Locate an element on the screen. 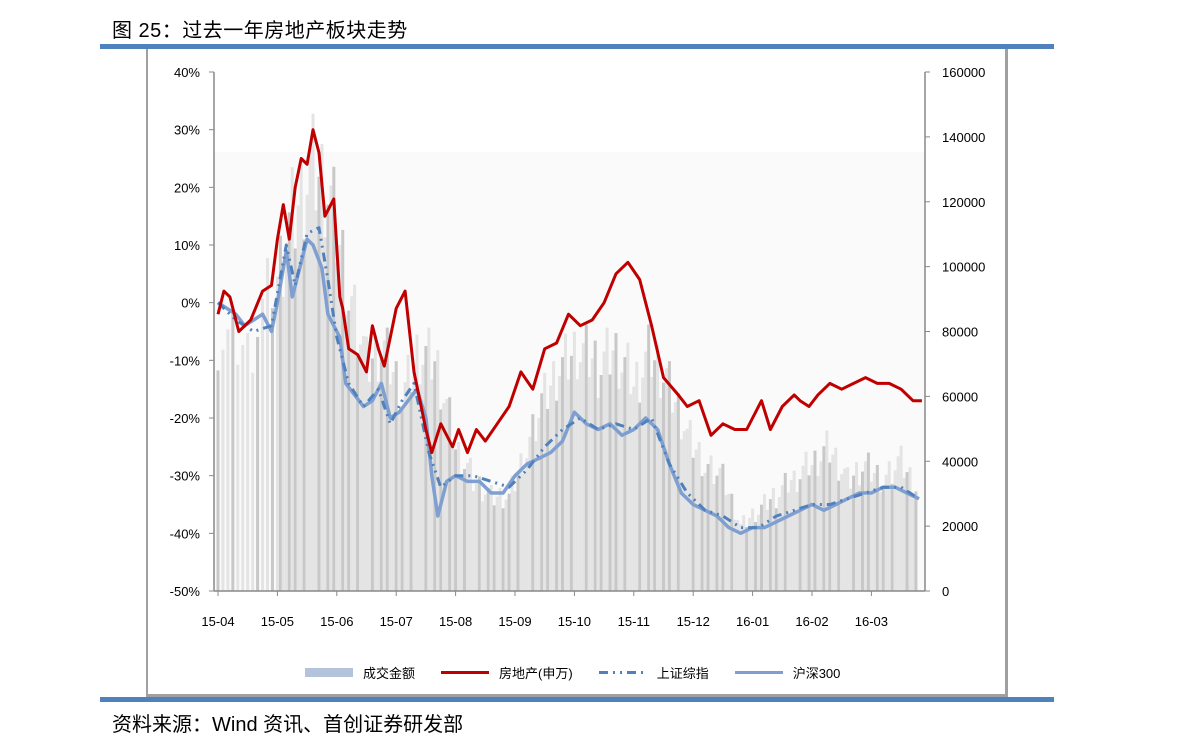  svg-text: -40% is located at coordinates (185, 533).